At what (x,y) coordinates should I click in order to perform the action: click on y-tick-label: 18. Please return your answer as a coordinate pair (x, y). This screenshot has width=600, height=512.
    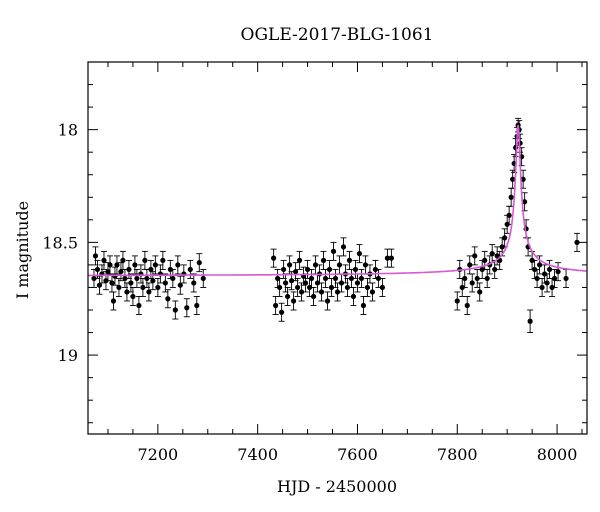
    Looking at the image, I should click on (68, 130).